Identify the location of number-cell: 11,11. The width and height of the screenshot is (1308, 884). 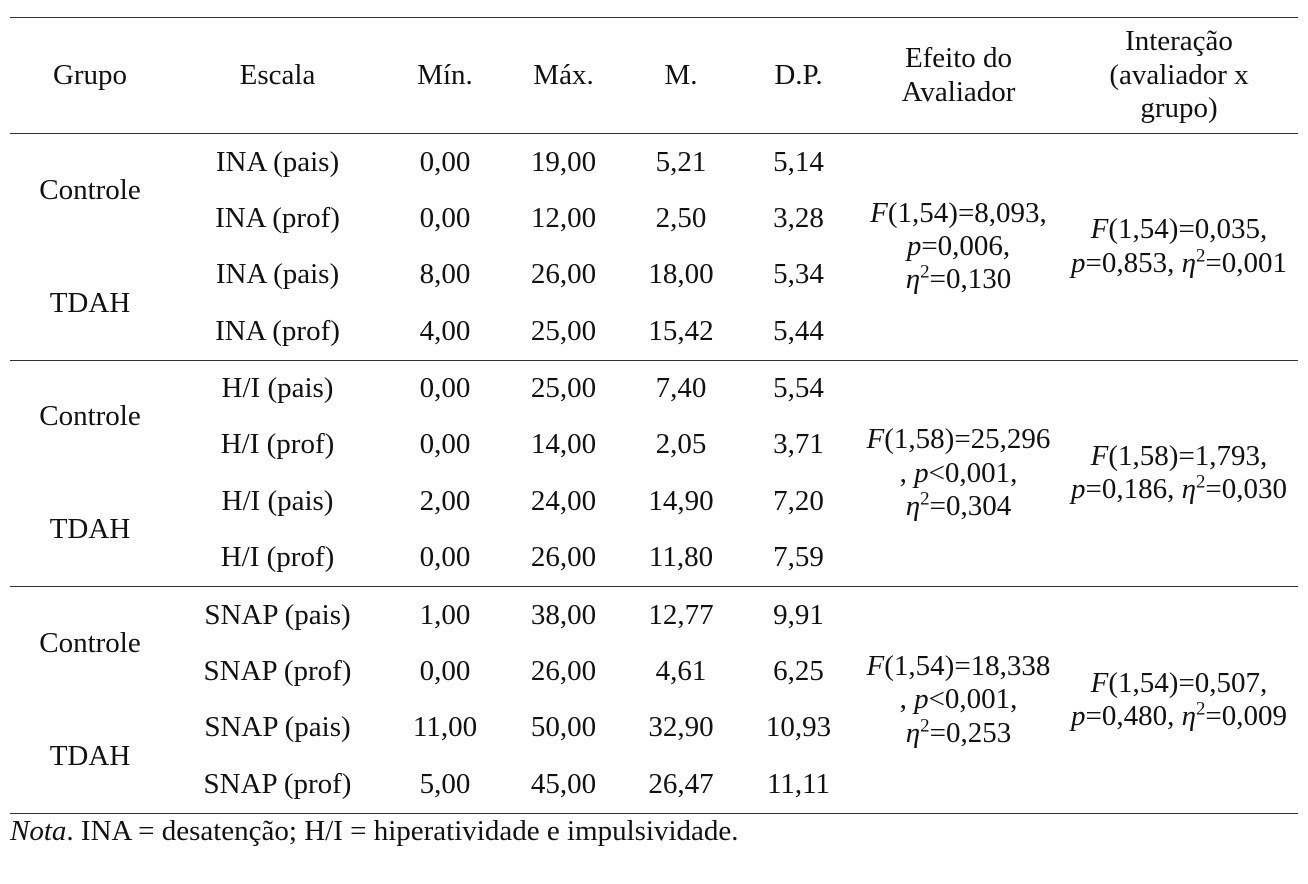
(798, 785).